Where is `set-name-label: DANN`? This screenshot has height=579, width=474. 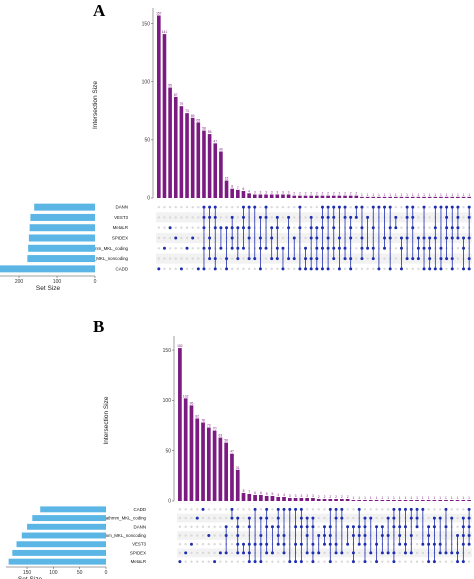 set-name-label: DANN is located at coordinates (122, 207).